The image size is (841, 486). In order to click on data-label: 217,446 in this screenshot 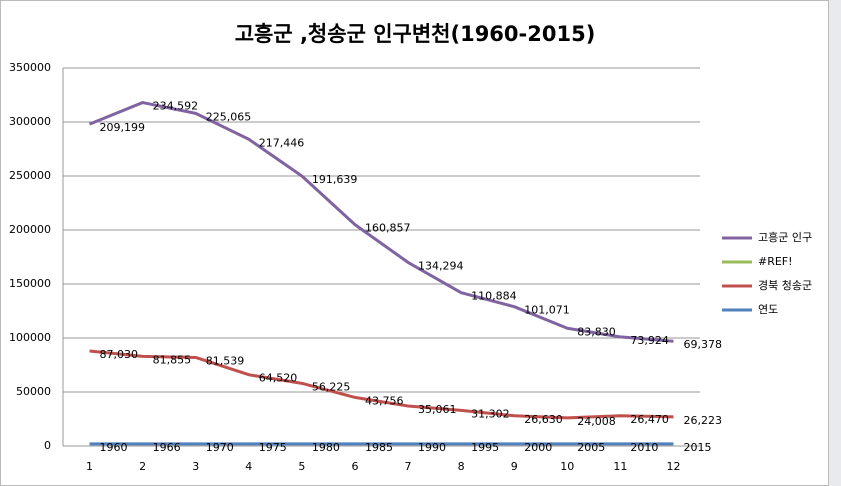, I will do `click(282, 142)`.